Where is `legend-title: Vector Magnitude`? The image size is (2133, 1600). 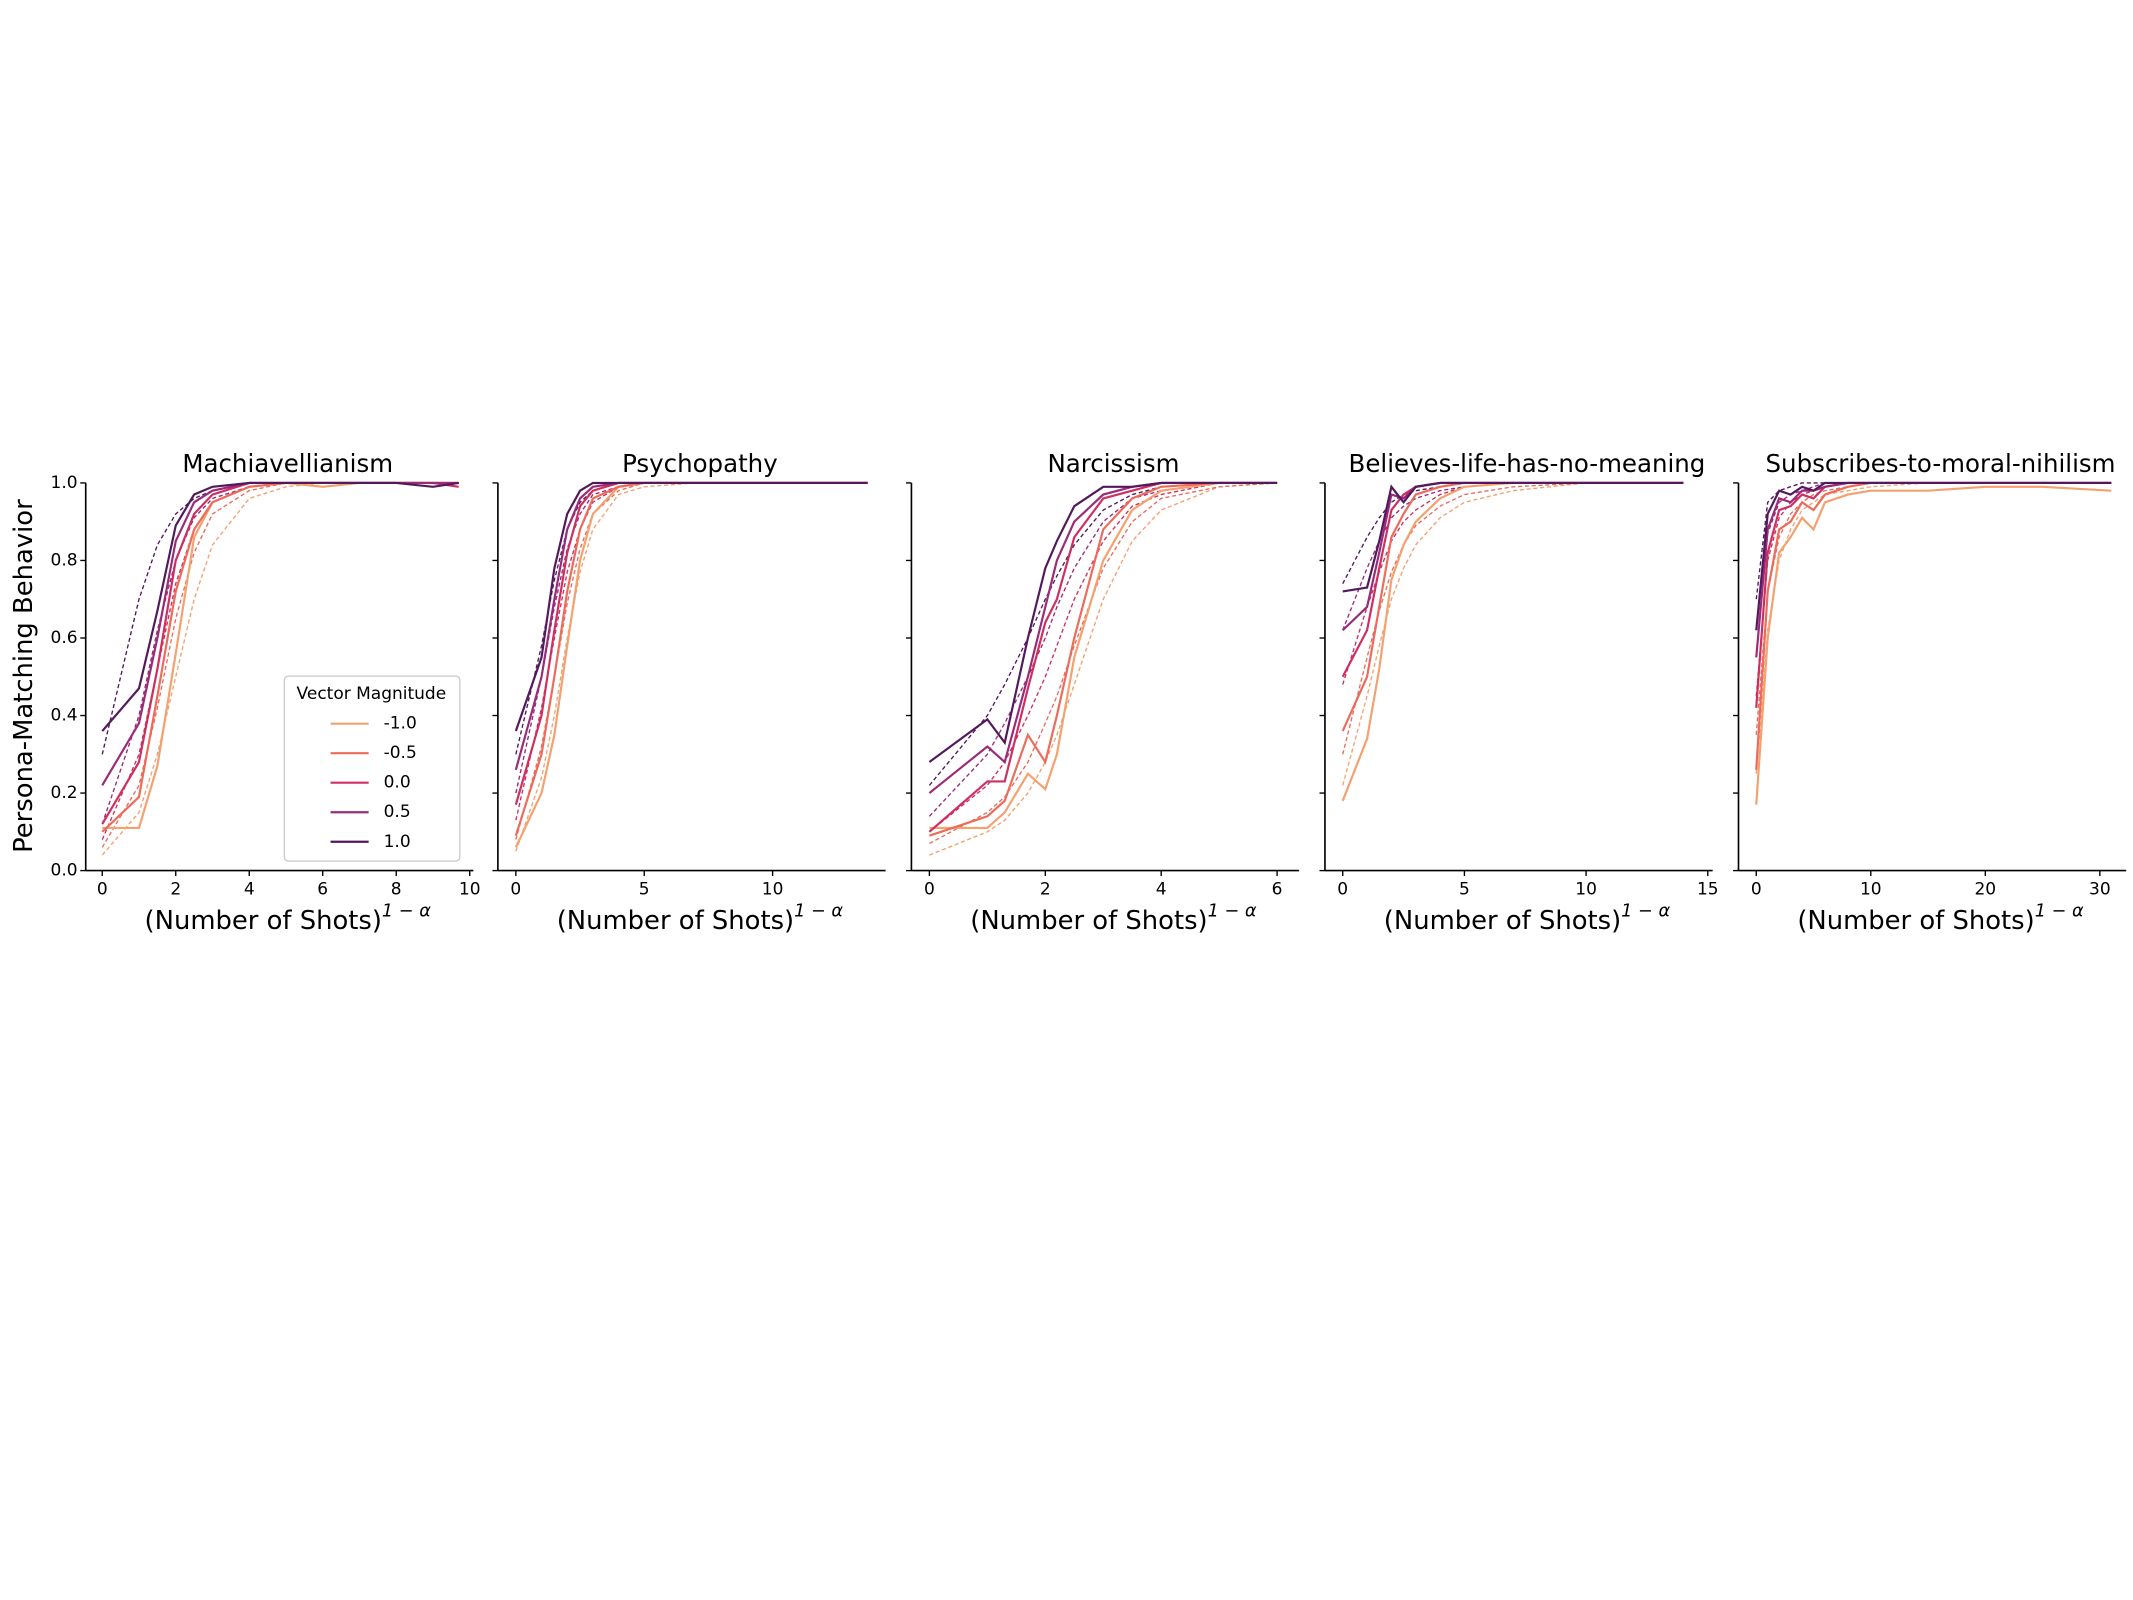 legend-title: Vector Magnitude is located at coordinates (372, 694).